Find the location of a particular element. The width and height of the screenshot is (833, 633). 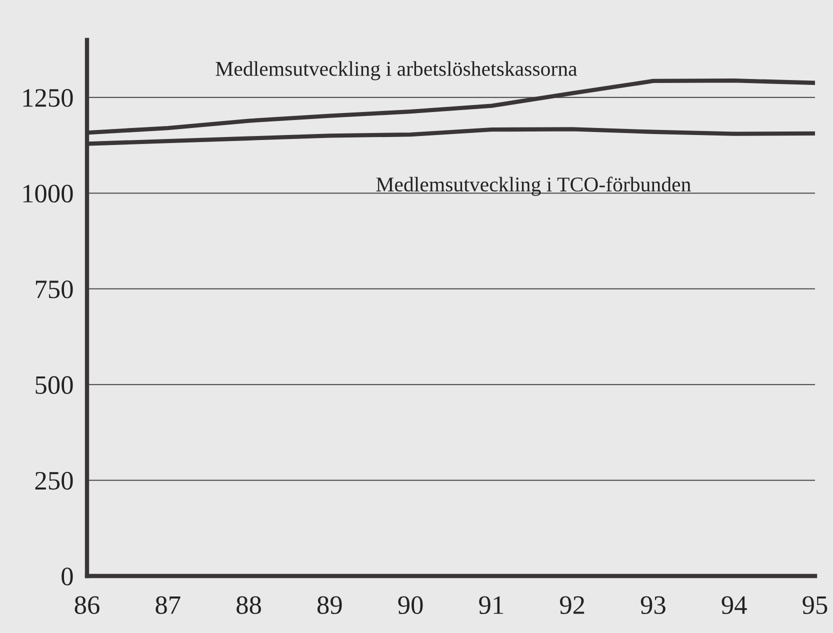

x-tick-label: 95 is located at coordinates (815, 605).